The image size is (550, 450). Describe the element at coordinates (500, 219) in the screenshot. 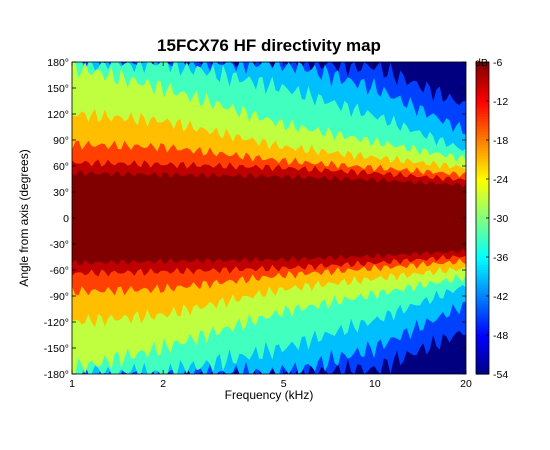

I see `colorbar-tick-label: -30` at that location.